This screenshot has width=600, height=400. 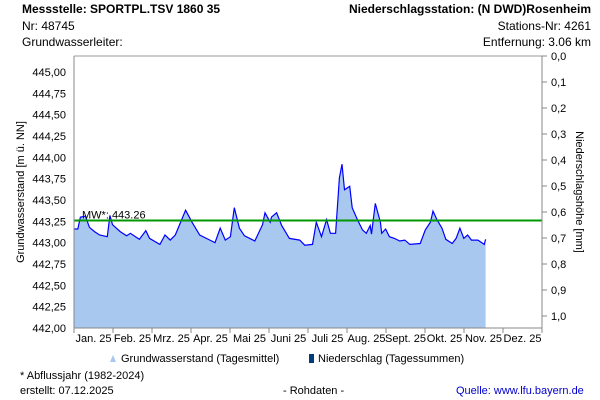 I want to click on y-tick-label: 442,00, so click(x=49, y=329).